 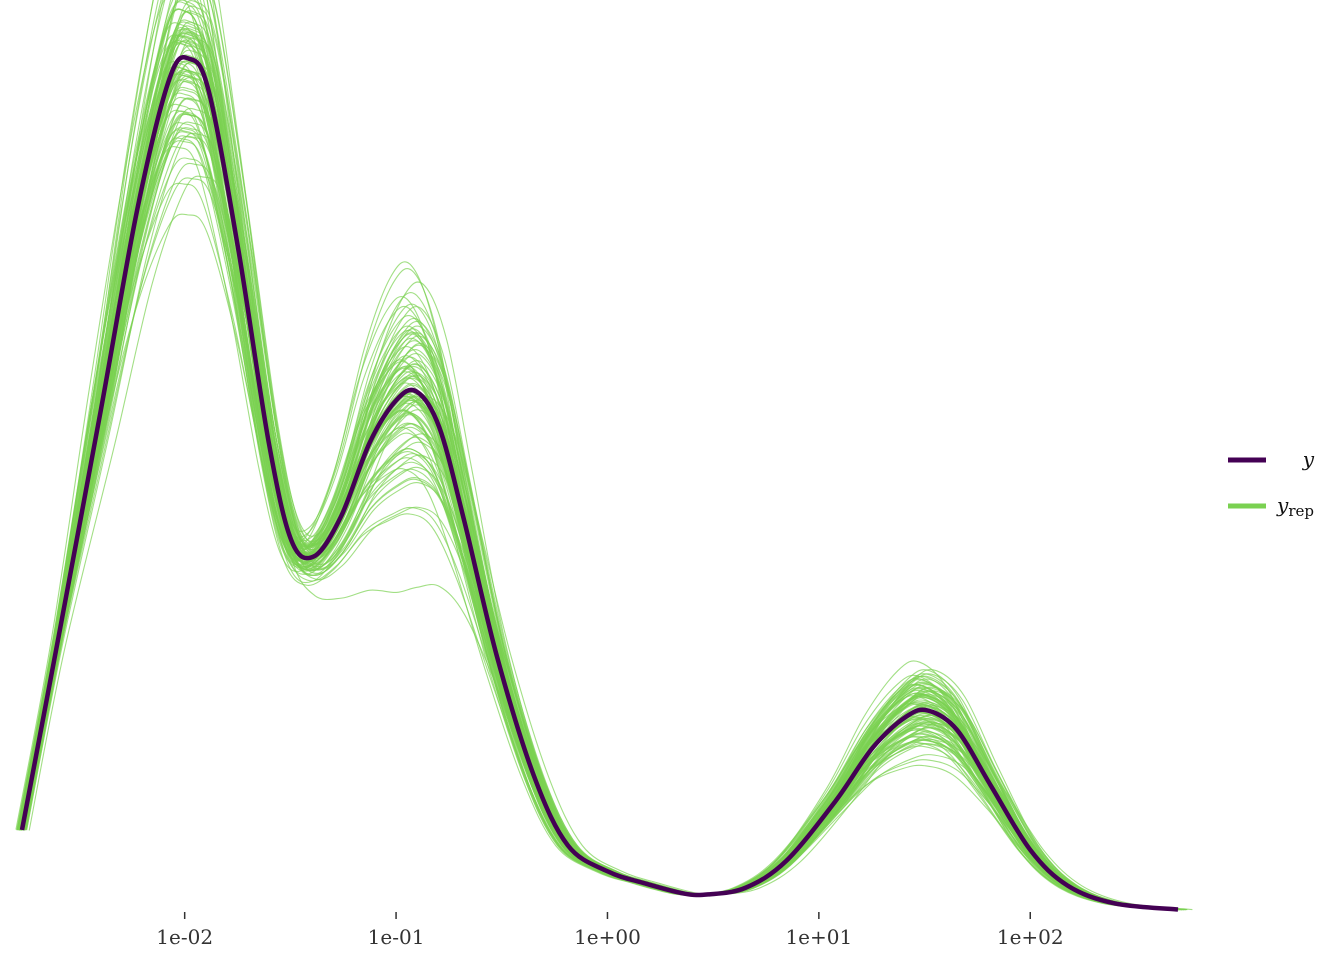 What do you see at coordinates (1308, 459) in the screenshot?
I see `legend-label-y: y` at bounding box center [1308, 459].